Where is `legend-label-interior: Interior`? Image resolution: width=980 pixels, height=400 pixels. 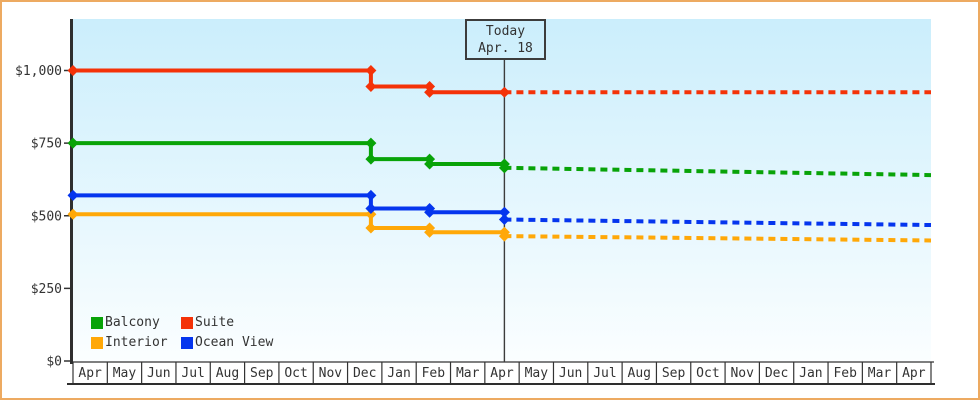
legend-label-interior: Interior is located at coordinates (136, 342).